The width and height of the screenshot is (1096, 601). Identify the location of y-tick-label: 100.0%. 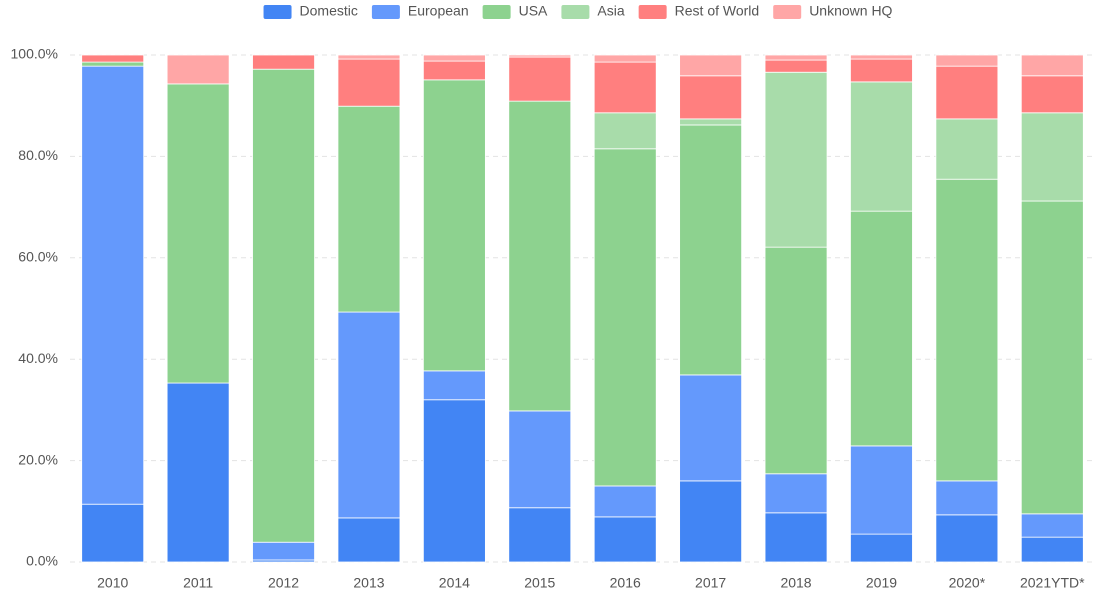
(34, 54).